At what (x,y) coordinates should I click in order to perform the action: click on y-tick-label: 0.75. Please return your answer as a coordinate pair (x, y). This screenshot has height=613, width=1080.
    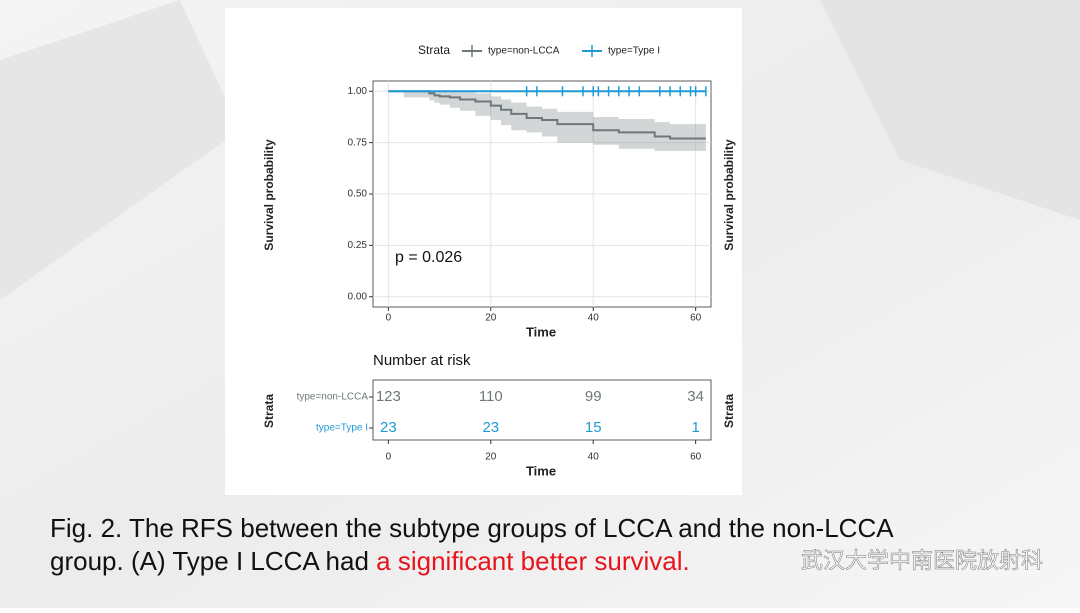
    Looking at the image, I should click on (358, 142).